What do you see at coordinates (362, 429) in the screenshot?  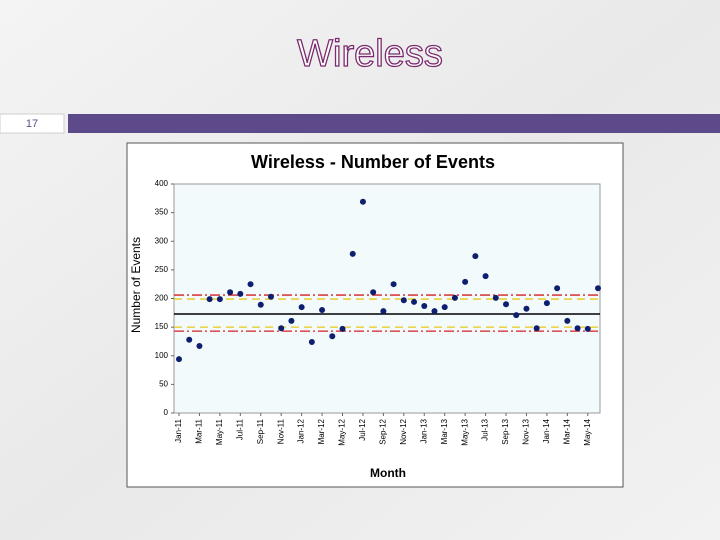 I see `x-tick-label: Jul-12` at bounding box center [362, 429].